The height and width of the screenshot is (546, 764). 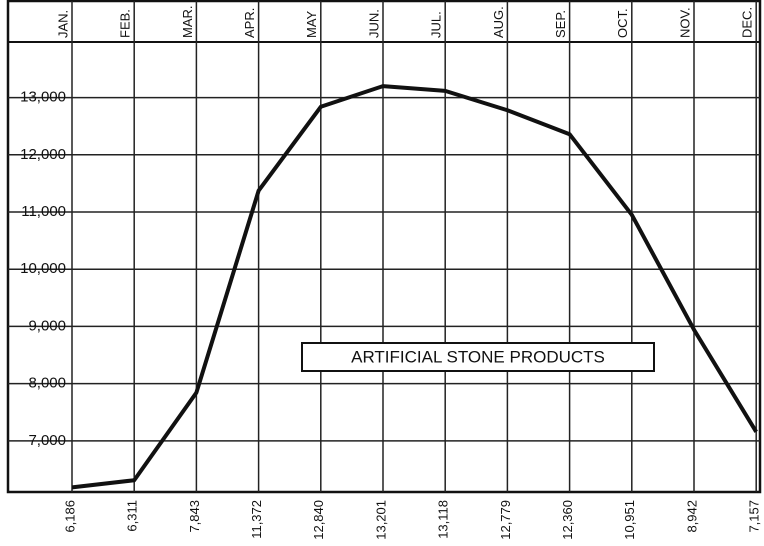 What do you see at coordinates (132, 516) in the screenshot?
I see `value-label: 6,311` at bounding box center [132, 516].